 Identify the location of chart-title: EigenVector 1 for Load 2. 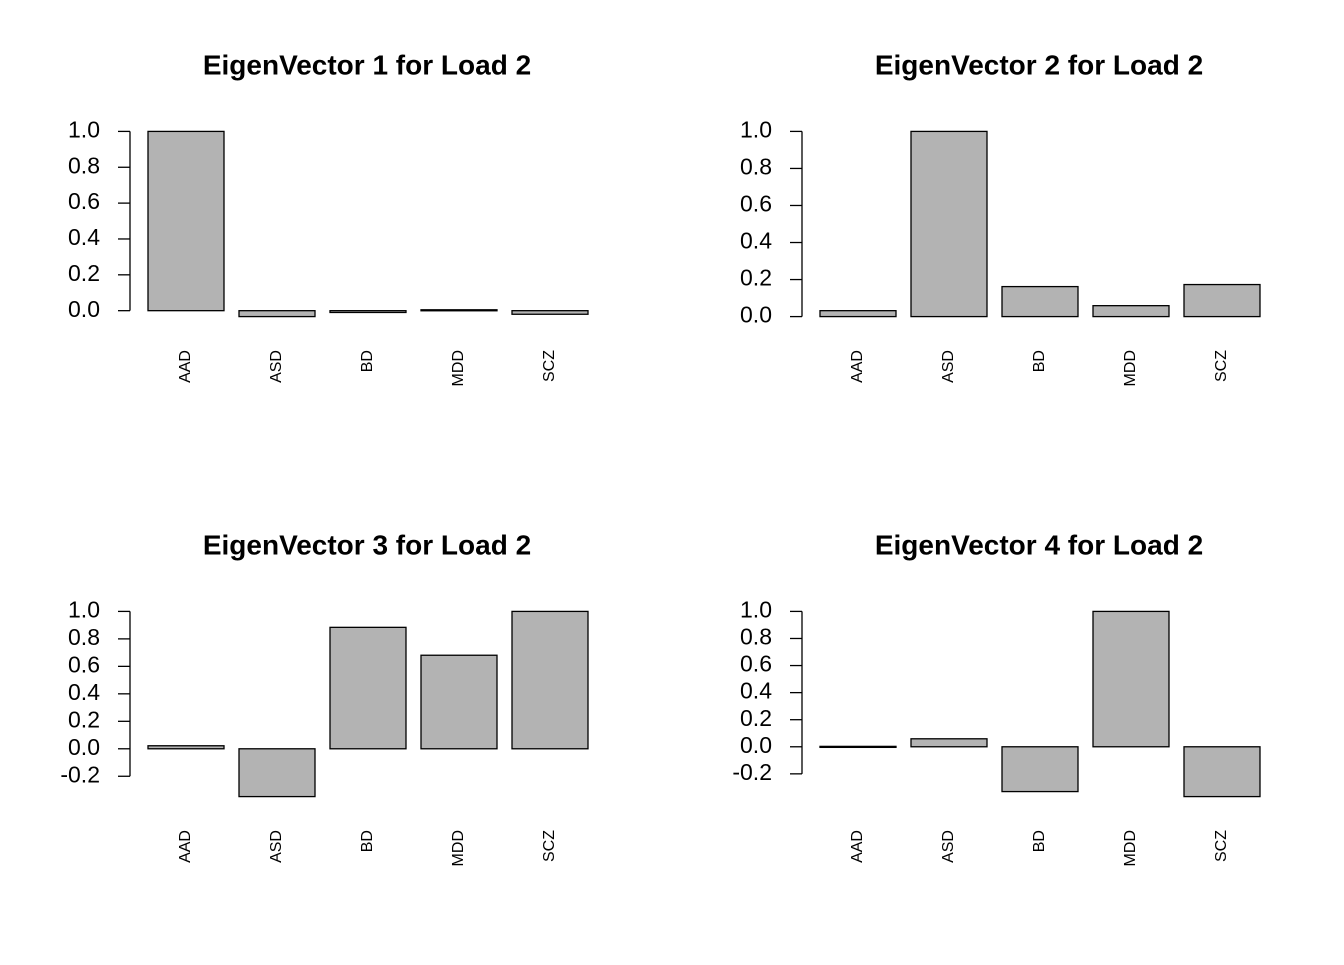
(367, 64).